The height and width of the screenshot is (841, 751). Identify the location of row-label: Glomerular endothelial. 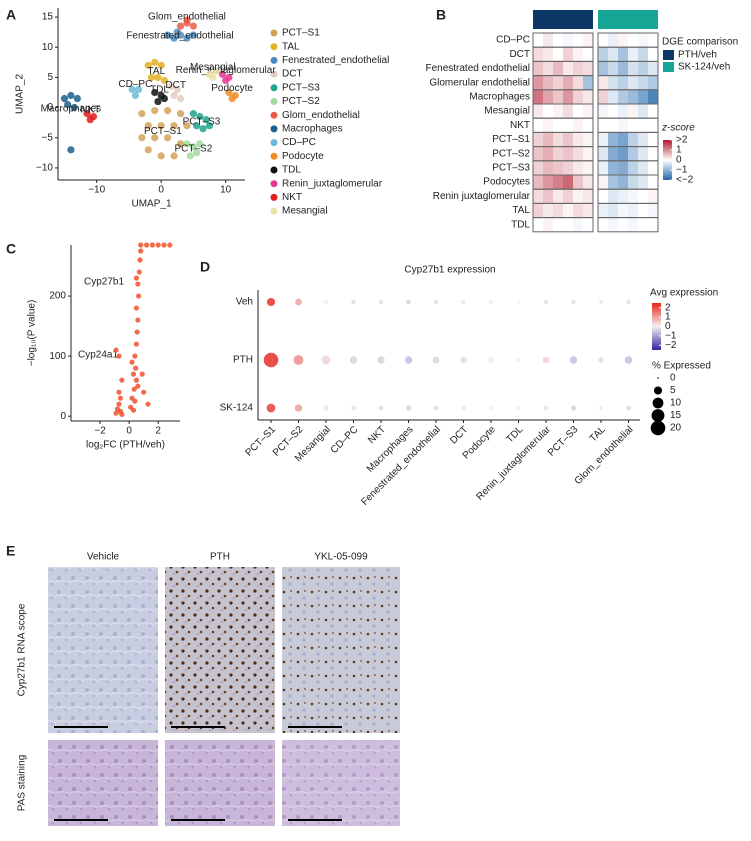
(479, 82).